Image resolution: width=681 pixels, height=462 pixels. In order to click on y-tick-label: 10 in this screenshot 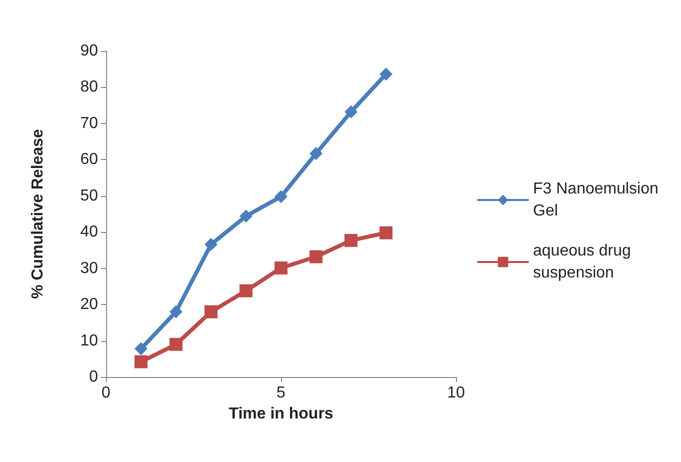, I will do `click(89, 341)`.